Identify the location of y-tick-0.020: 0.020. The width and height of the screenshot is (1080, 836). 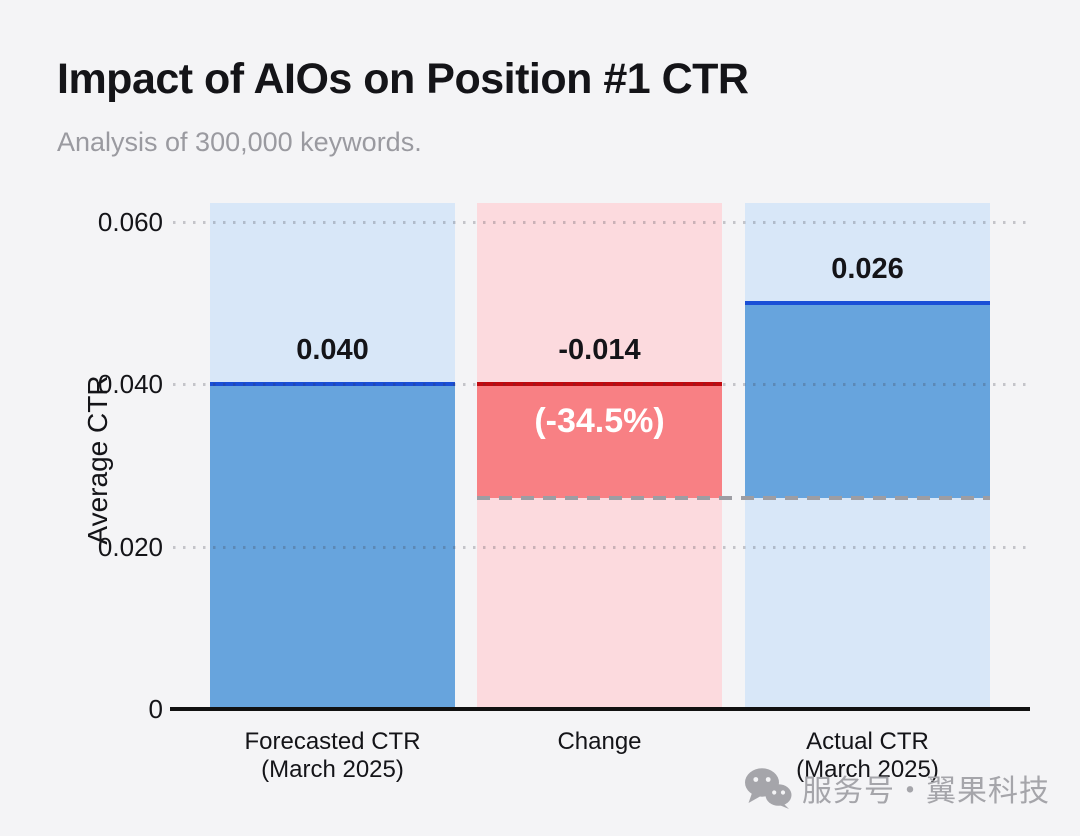
(130, 547).